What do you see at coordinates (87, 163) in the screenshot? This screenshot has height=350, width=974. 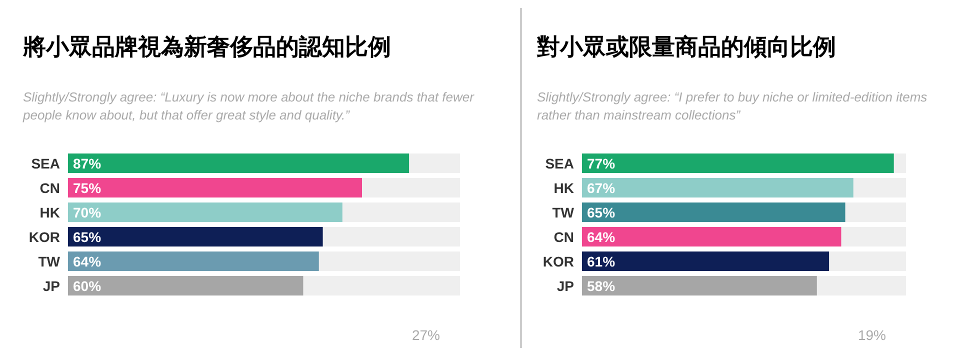 I see `data-label: 87%` at bounding box center [87, 163].